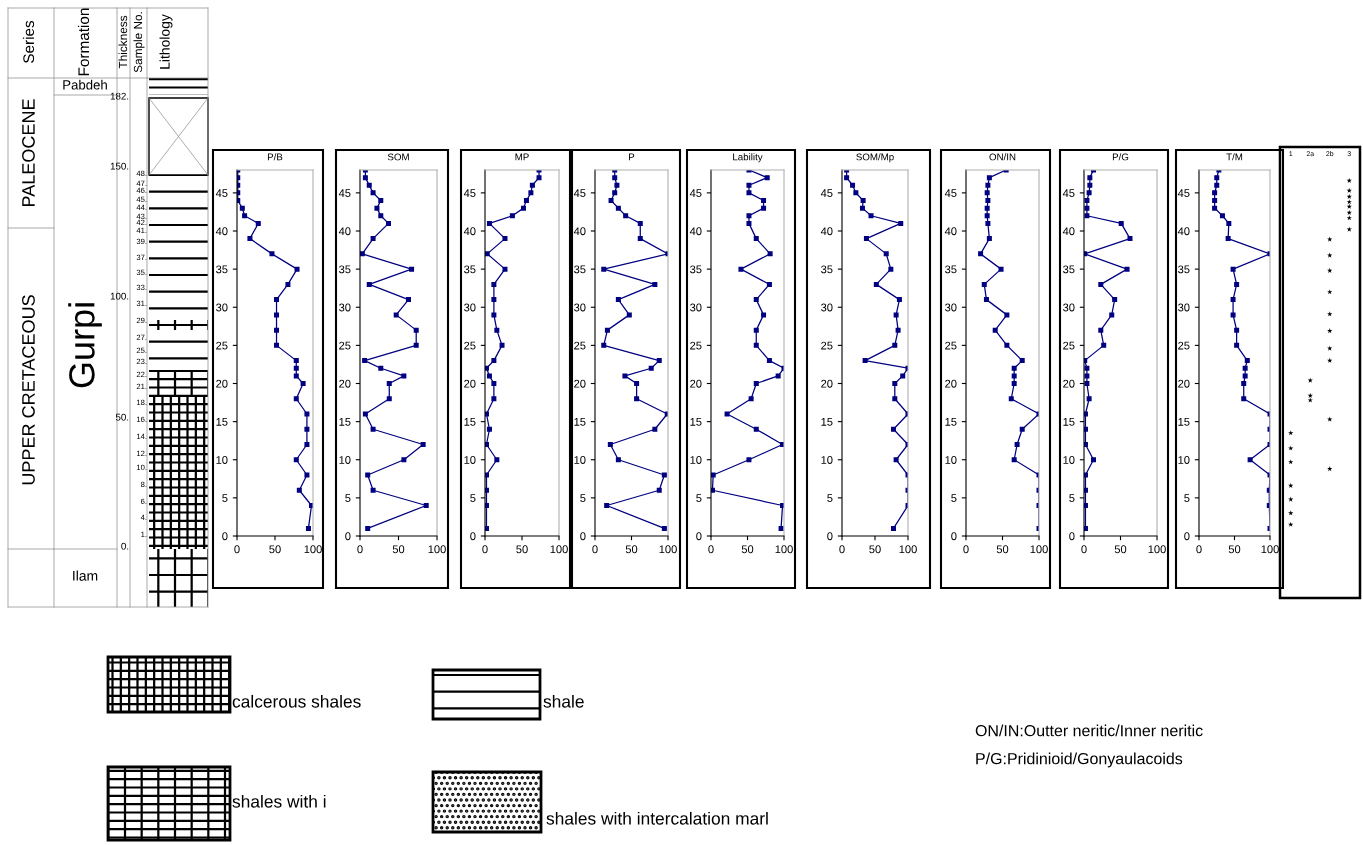 This screenshot has width=1363, height=845. Describe the element at coordinates (28, 153) in the screenshot. I see `text: PALEOCENE` at that location.